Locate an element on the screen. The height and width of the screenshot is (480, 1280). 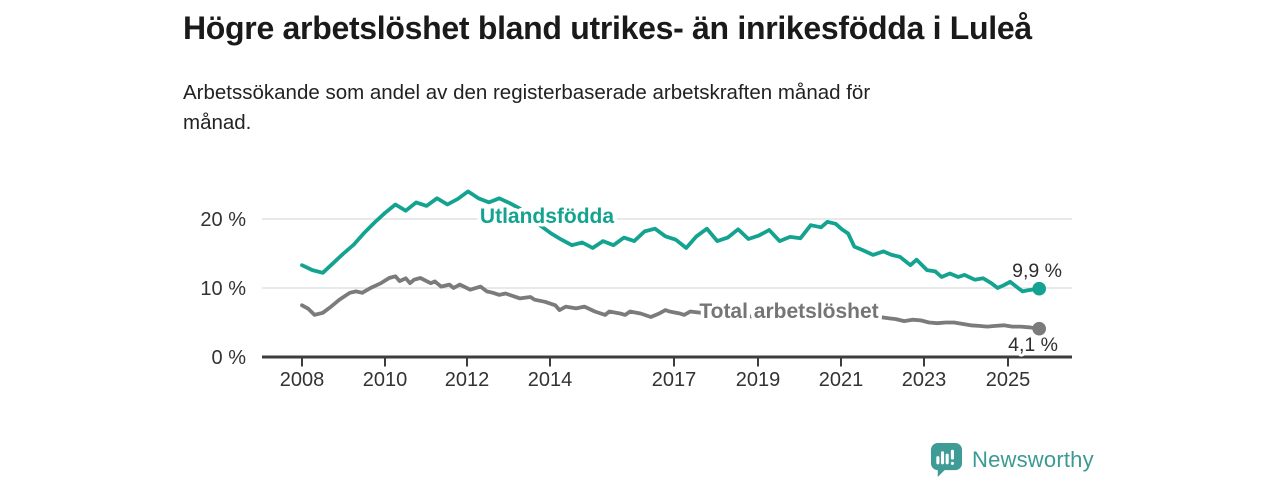
series-label-total: Total arbetslöshet is located at coordinates (788, 311).